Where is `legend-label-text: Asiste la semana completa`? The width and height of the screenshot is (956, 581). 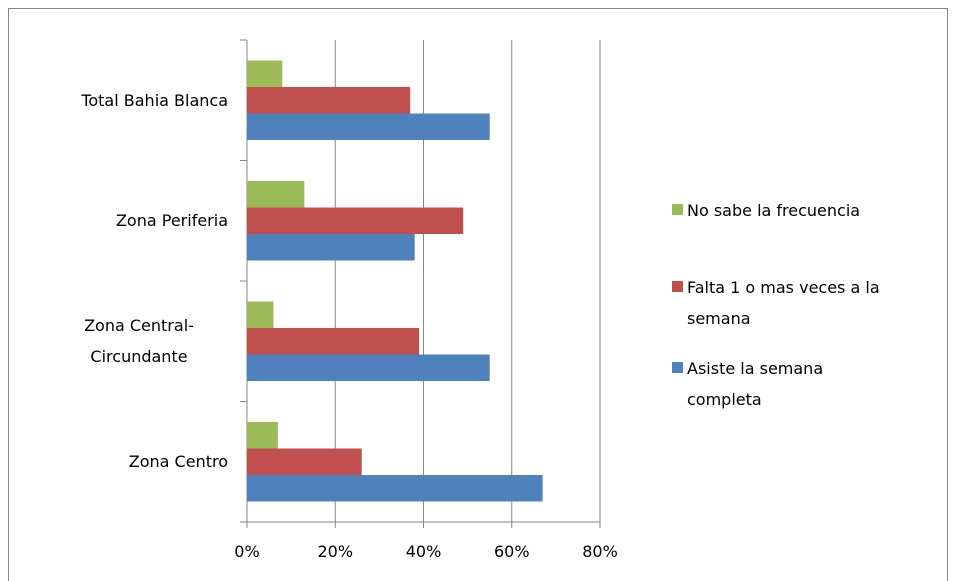
legend-label-text: Asiste la semana completa is located at coordinates (755, 384).